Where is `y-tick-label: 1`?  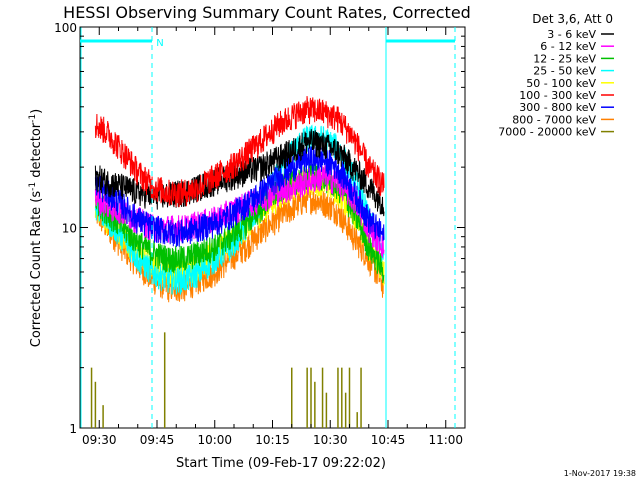
y-tick-label: 1 is located at coordinates (73, 429).